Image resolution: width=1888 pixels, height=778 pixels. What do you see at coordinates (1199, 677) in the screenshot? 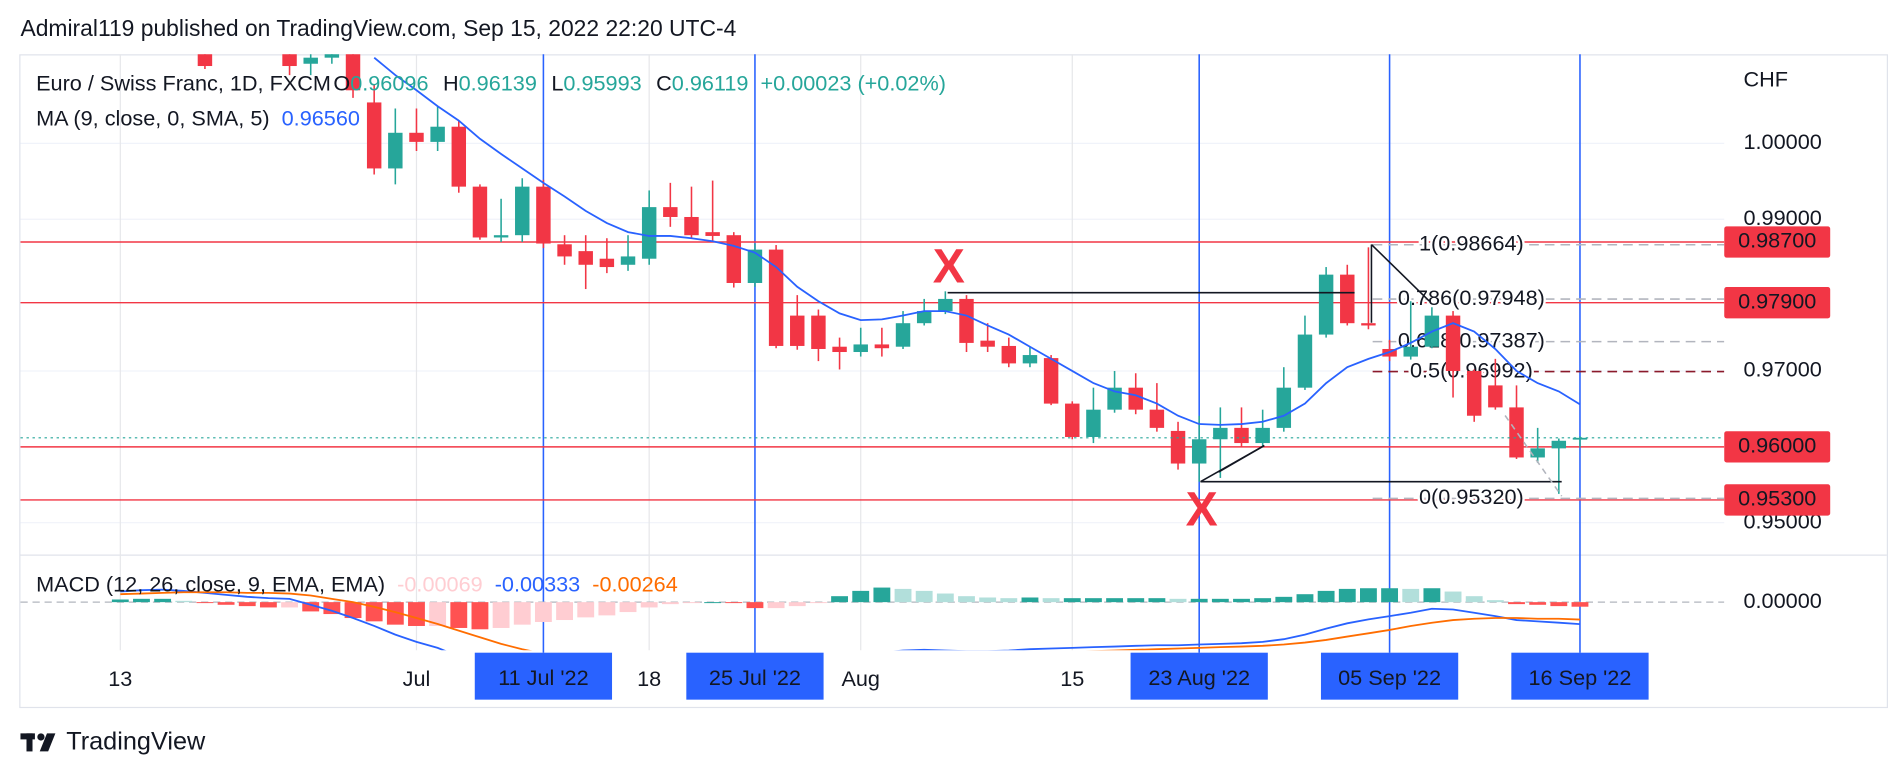
I see `x-tick-label: 23 Aug '22` at bounding box center [1199, 677].